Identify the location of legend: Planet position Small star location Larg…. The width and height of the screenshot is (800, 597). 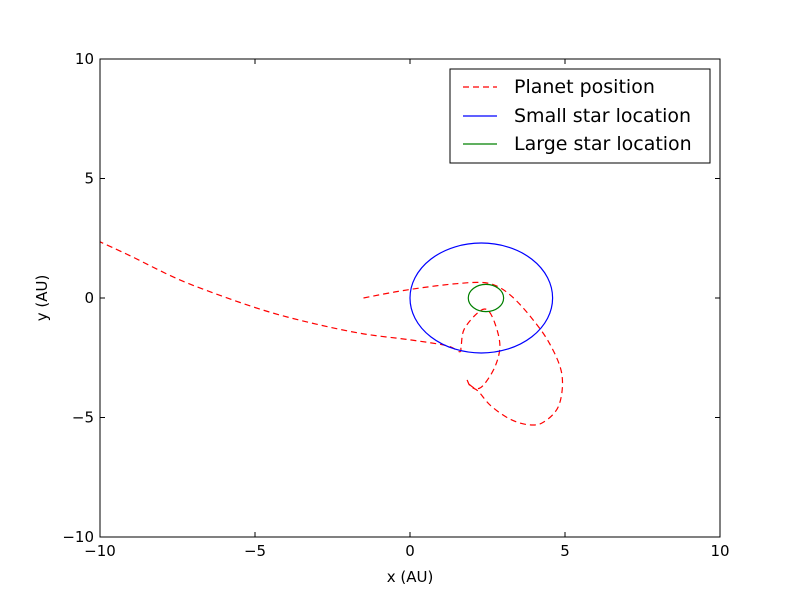
(580, 116).